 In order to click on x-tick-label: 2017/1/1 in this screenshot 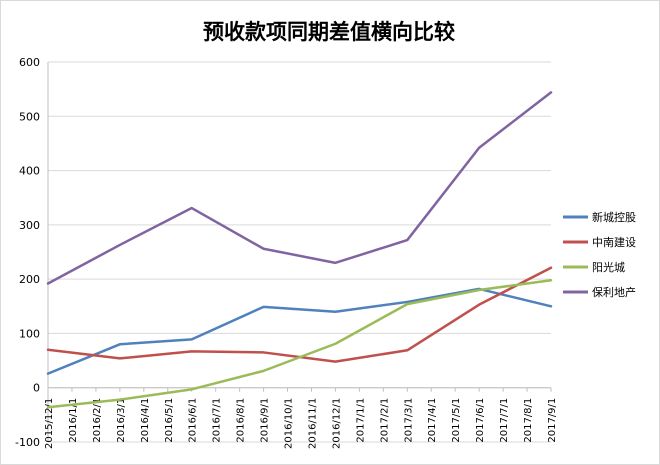, I will do `click(360, 420)`.